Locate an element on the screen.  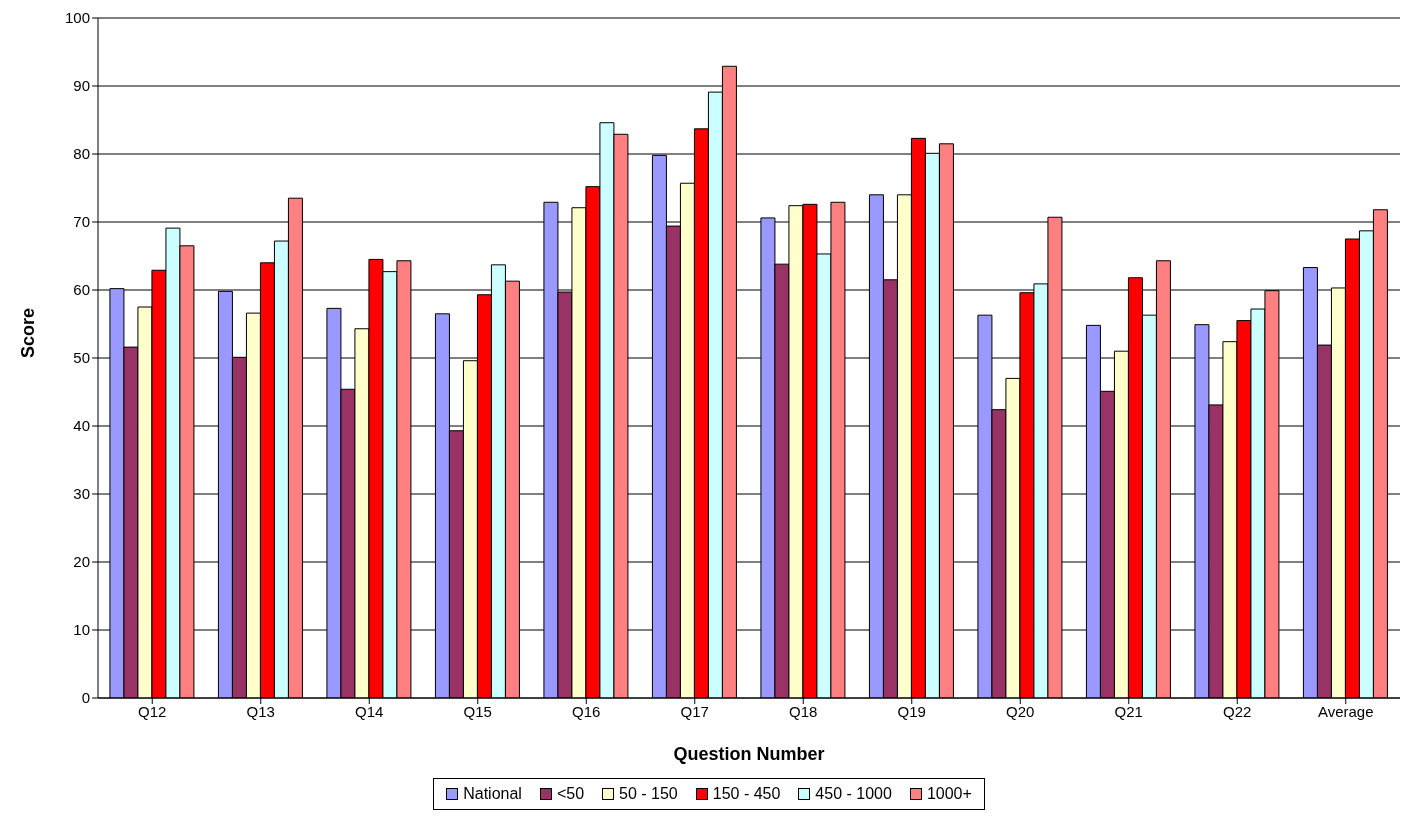
y-tick-label: 10 is located at coordinates (81, 630).